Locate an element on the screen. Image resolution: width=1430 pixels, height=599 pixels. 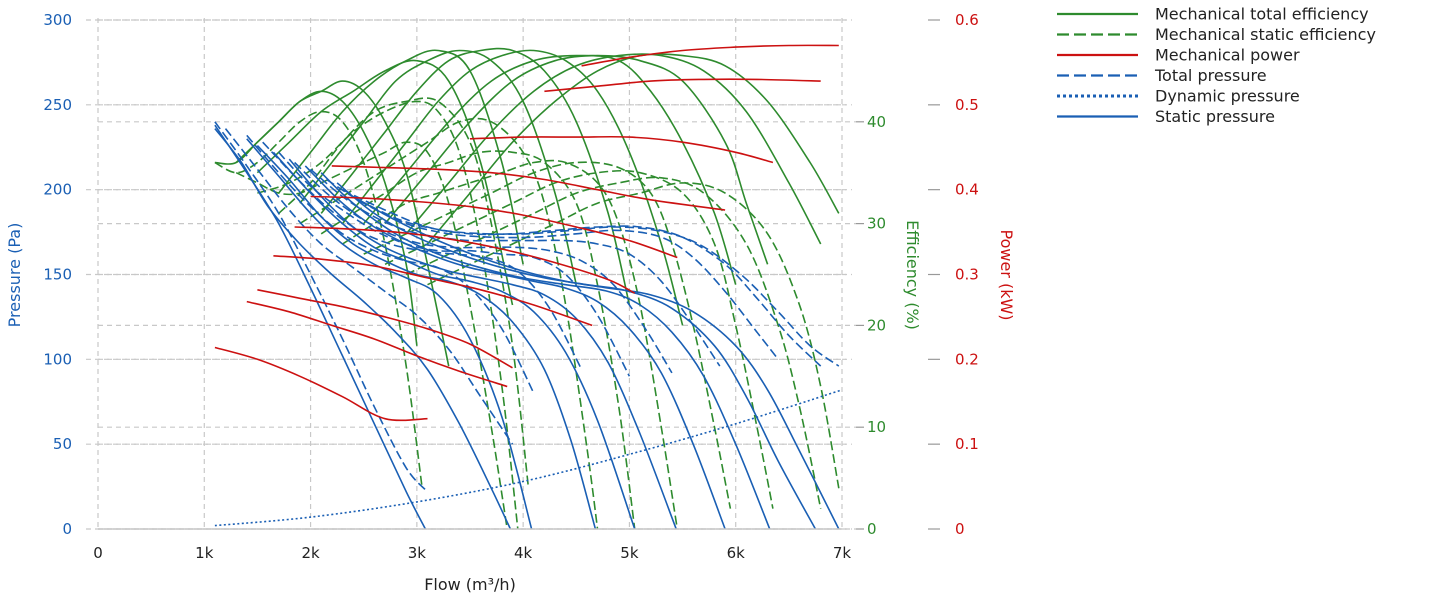
power-axis-title: Power (kW) is located at coordinates (1006, 274).